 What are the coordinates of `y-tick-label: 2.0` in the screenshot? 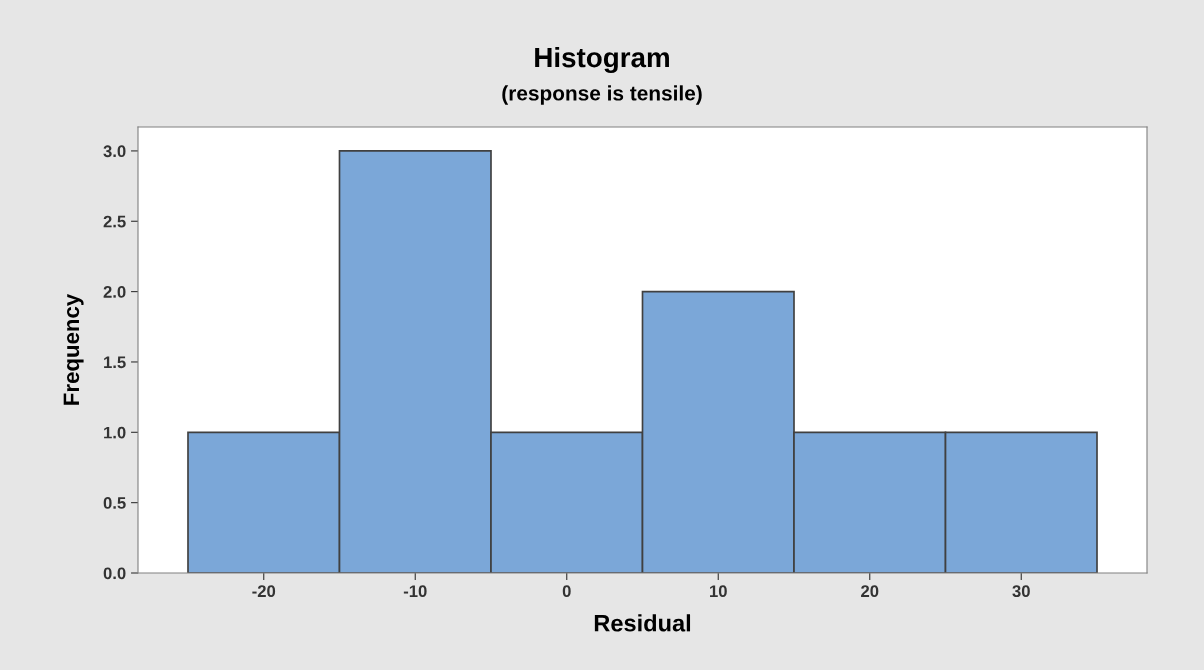 It's located at (114, 292).